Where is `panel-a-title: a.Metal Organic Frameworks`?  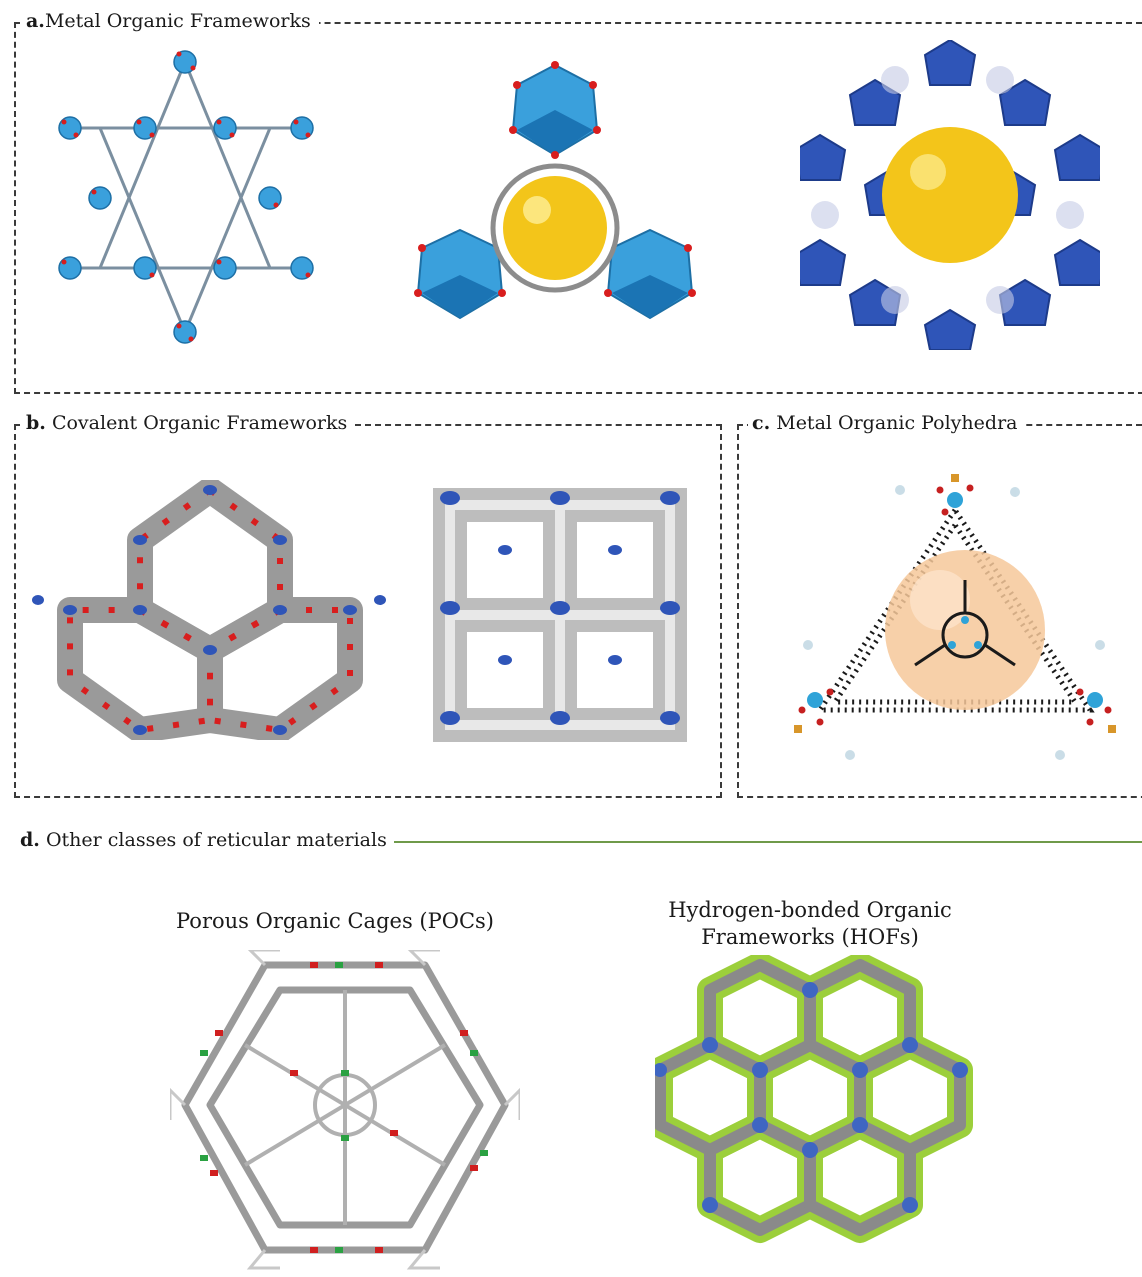
panel-a-title: a.Metal Organic Frameworks is located at coordinates (170, 21).